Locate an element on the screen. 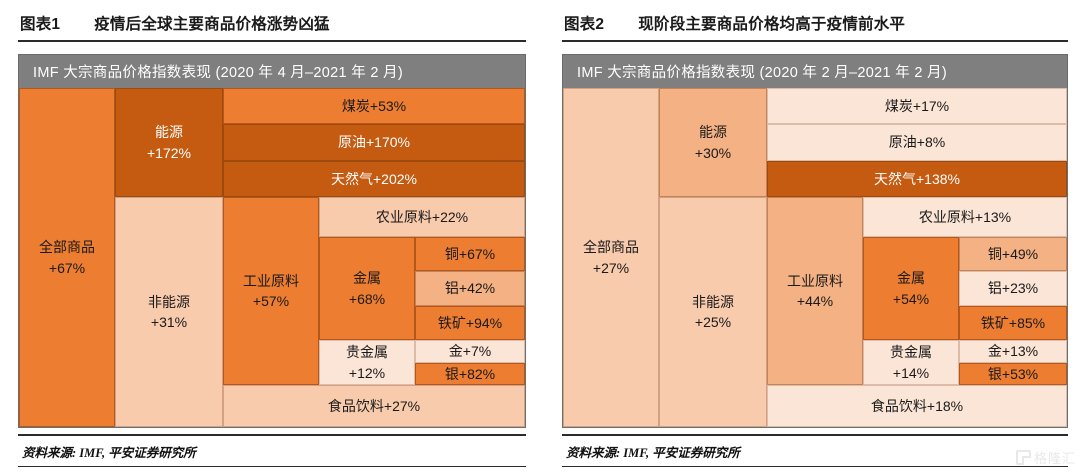 This screenshot has width=1080, height=475. panel-1-cell-aluminium: 铝 +42% is located at coordinates (470, 288).